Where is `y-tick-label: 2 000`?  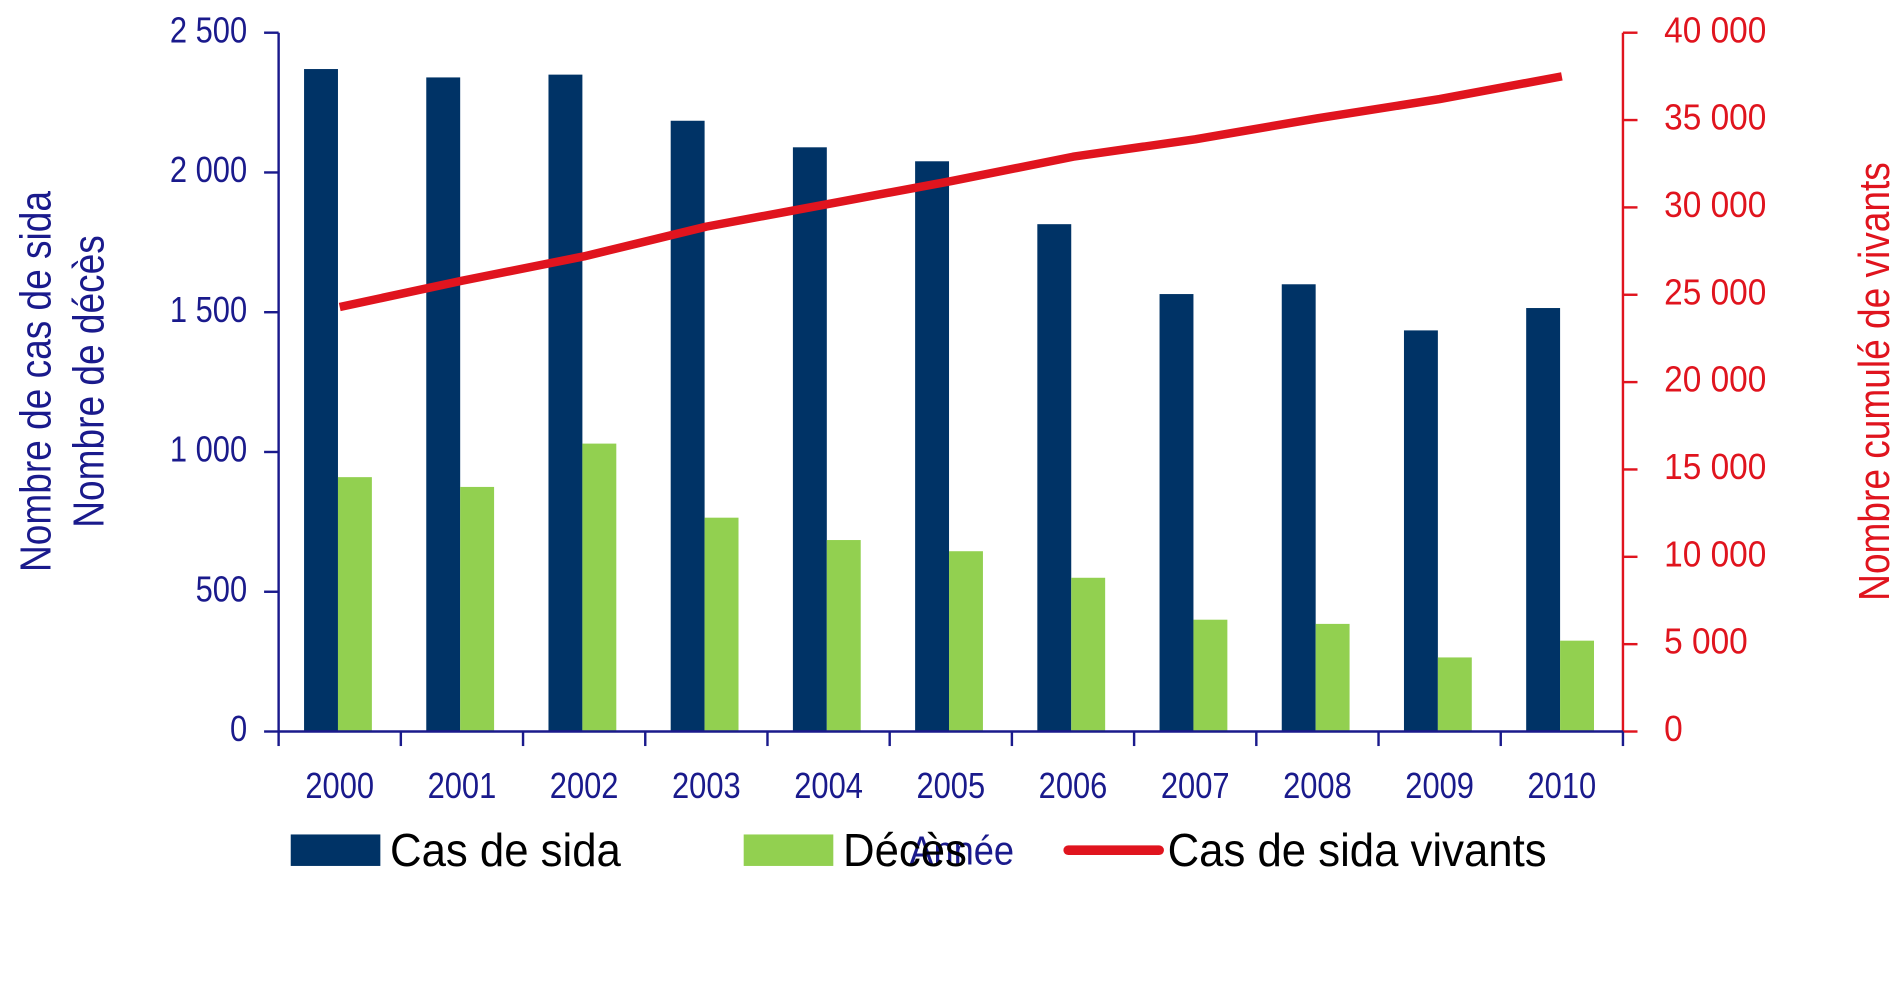
y-tick-label: 2 000 is located at coordinates (208, 170).